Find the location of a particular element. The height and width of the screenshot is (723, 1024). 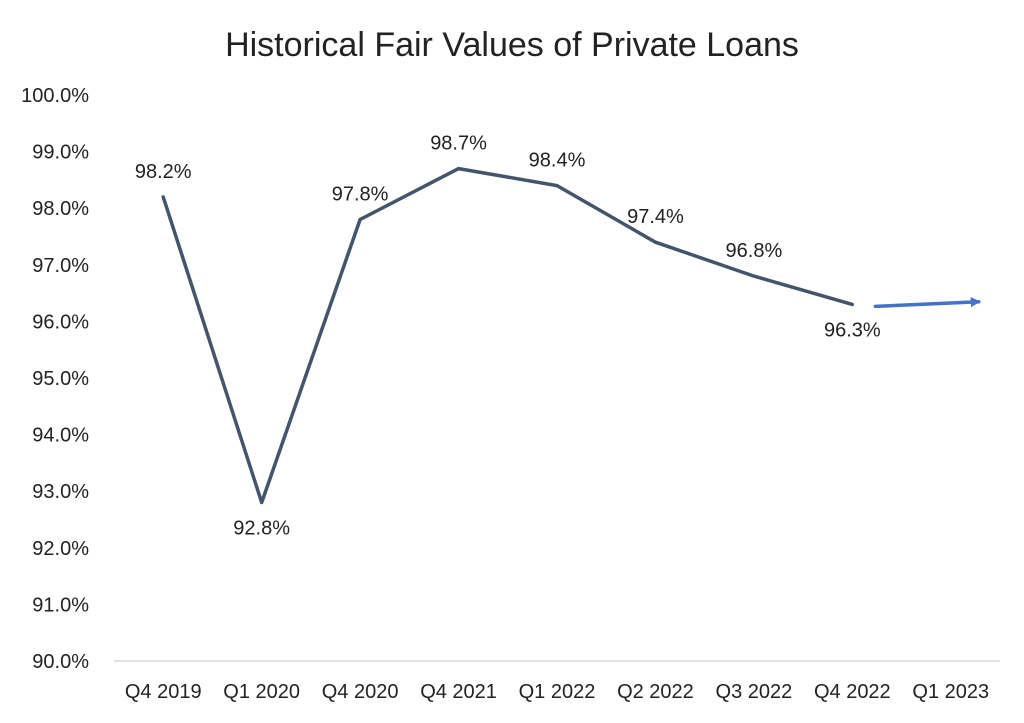

data-label: 98.4% is located at coordinates (557, 161).